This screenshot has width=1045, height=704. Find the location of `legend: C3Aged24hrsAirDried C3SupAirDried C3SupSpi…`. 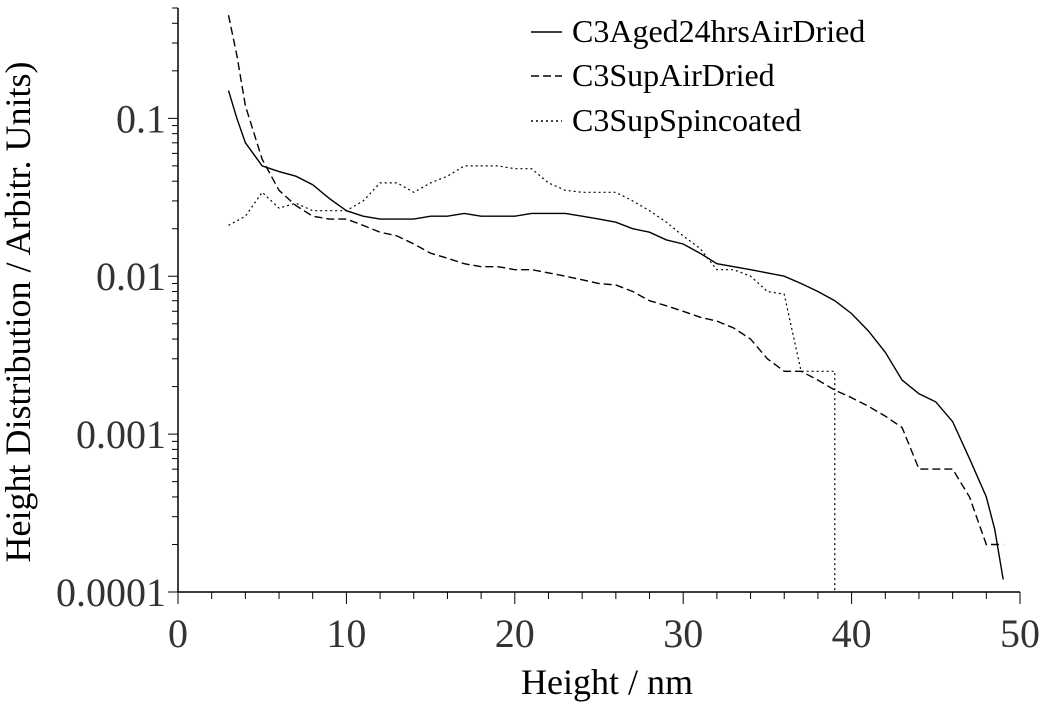

legend: C3Aged24hrsAirDried C3SupAirDried C3SupSpi… is located at coordinates (698, 75).